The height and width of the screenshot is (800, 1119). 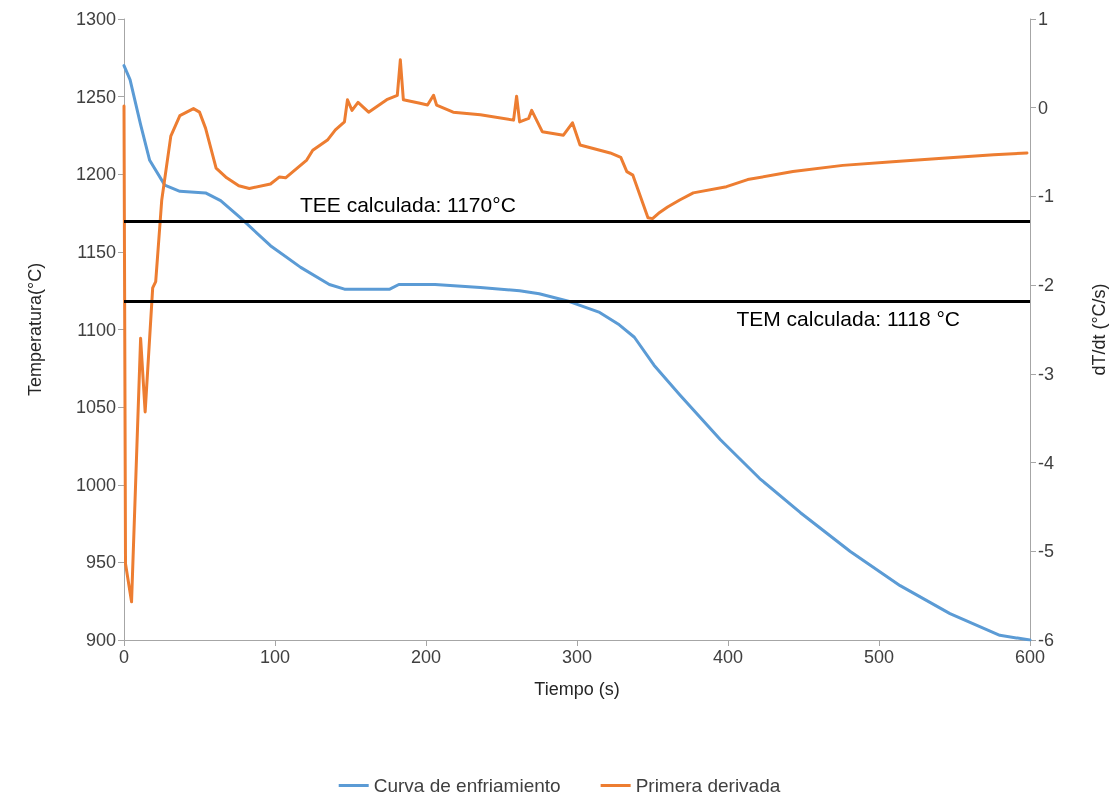 I want to click on y-tick-label: 1250, so click(x=95, y=96).